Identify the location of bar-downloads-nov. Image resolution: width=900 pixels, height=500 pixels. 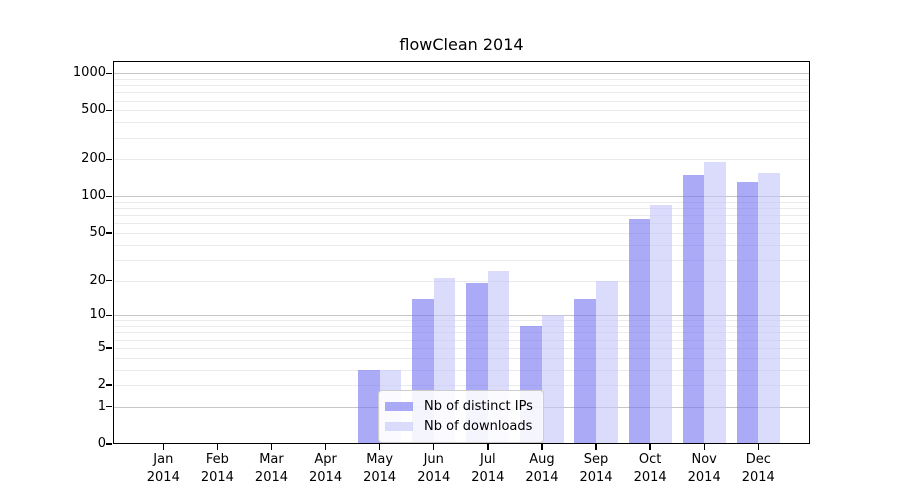
(715, 303).